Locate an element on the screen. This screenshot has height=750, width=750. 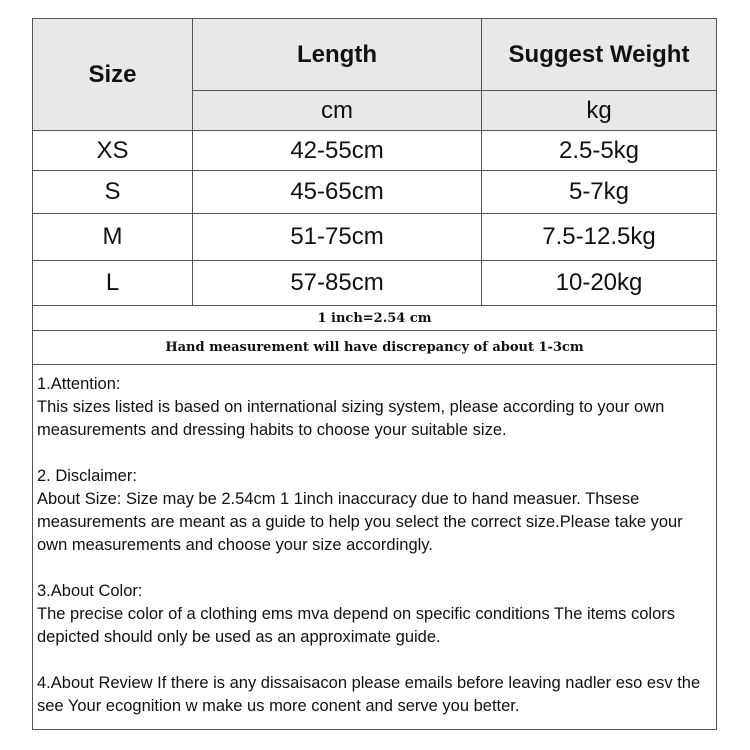
table-row: L 57-85cm 10-20kg is located at coordinates (374, 283).